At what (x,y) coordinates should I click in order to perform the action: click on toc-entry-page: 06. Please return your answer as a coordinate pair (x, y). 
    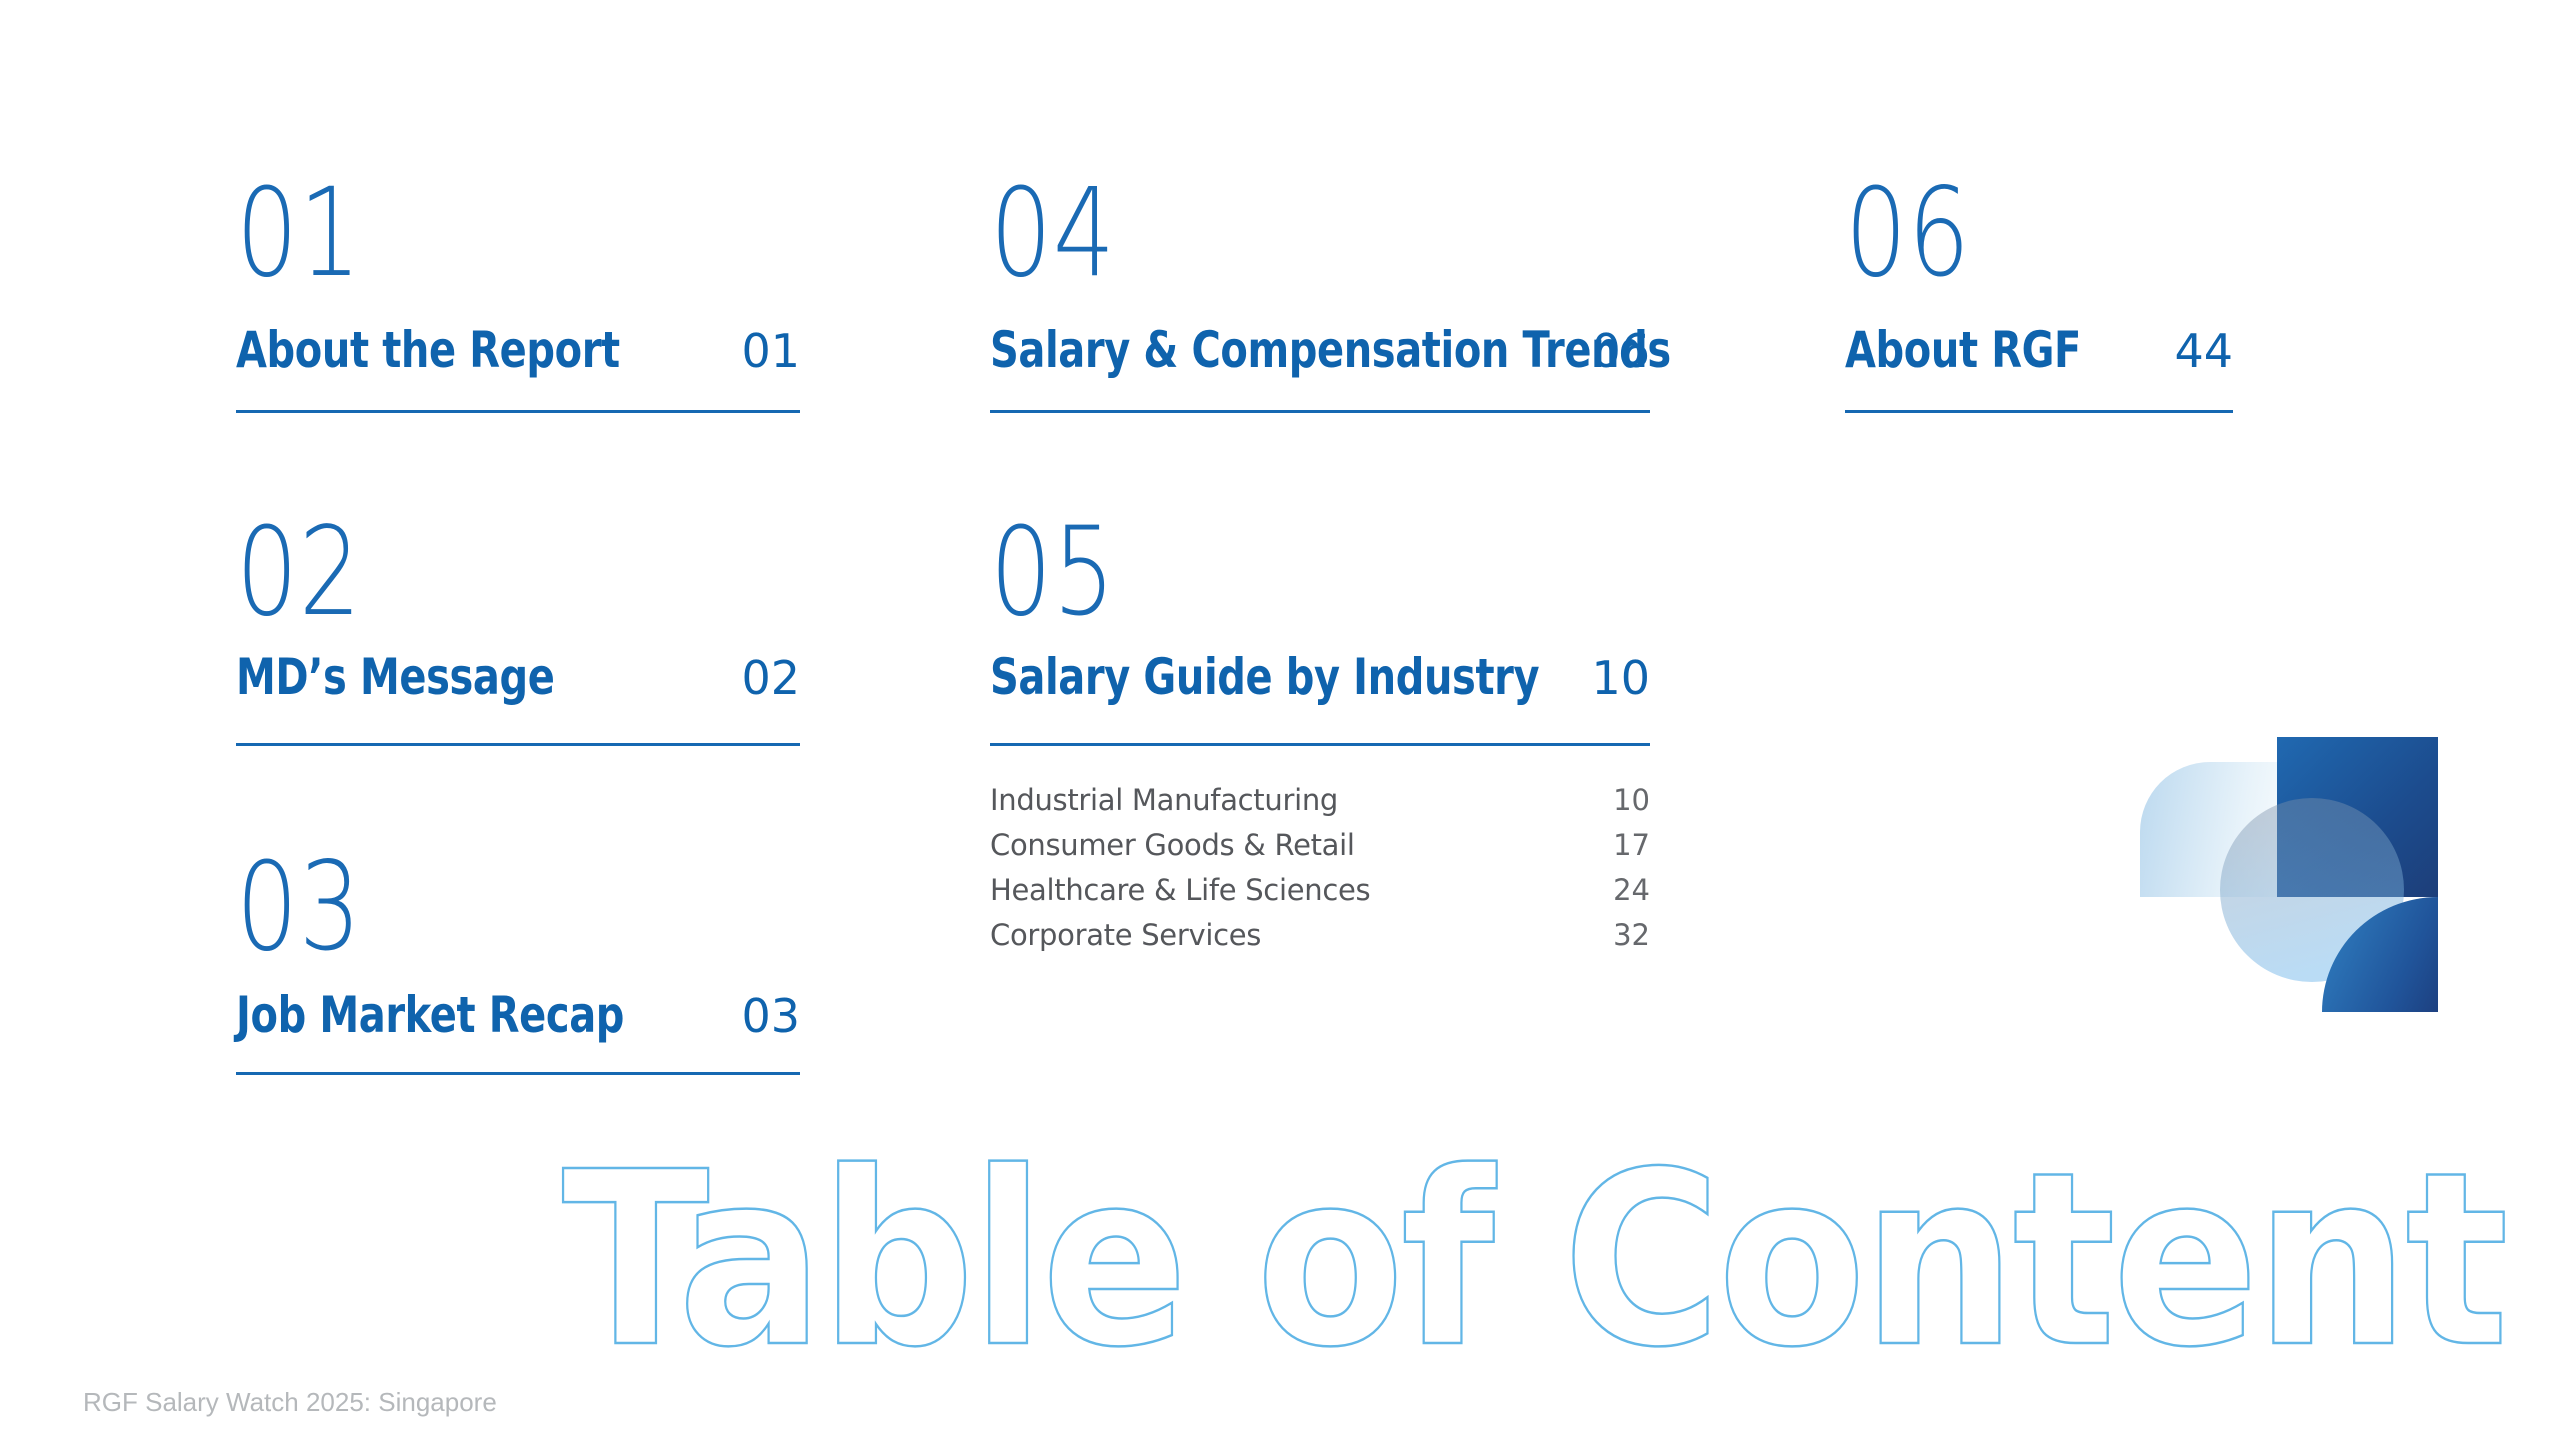
    Looking at the image, I should click on (1620, 351).